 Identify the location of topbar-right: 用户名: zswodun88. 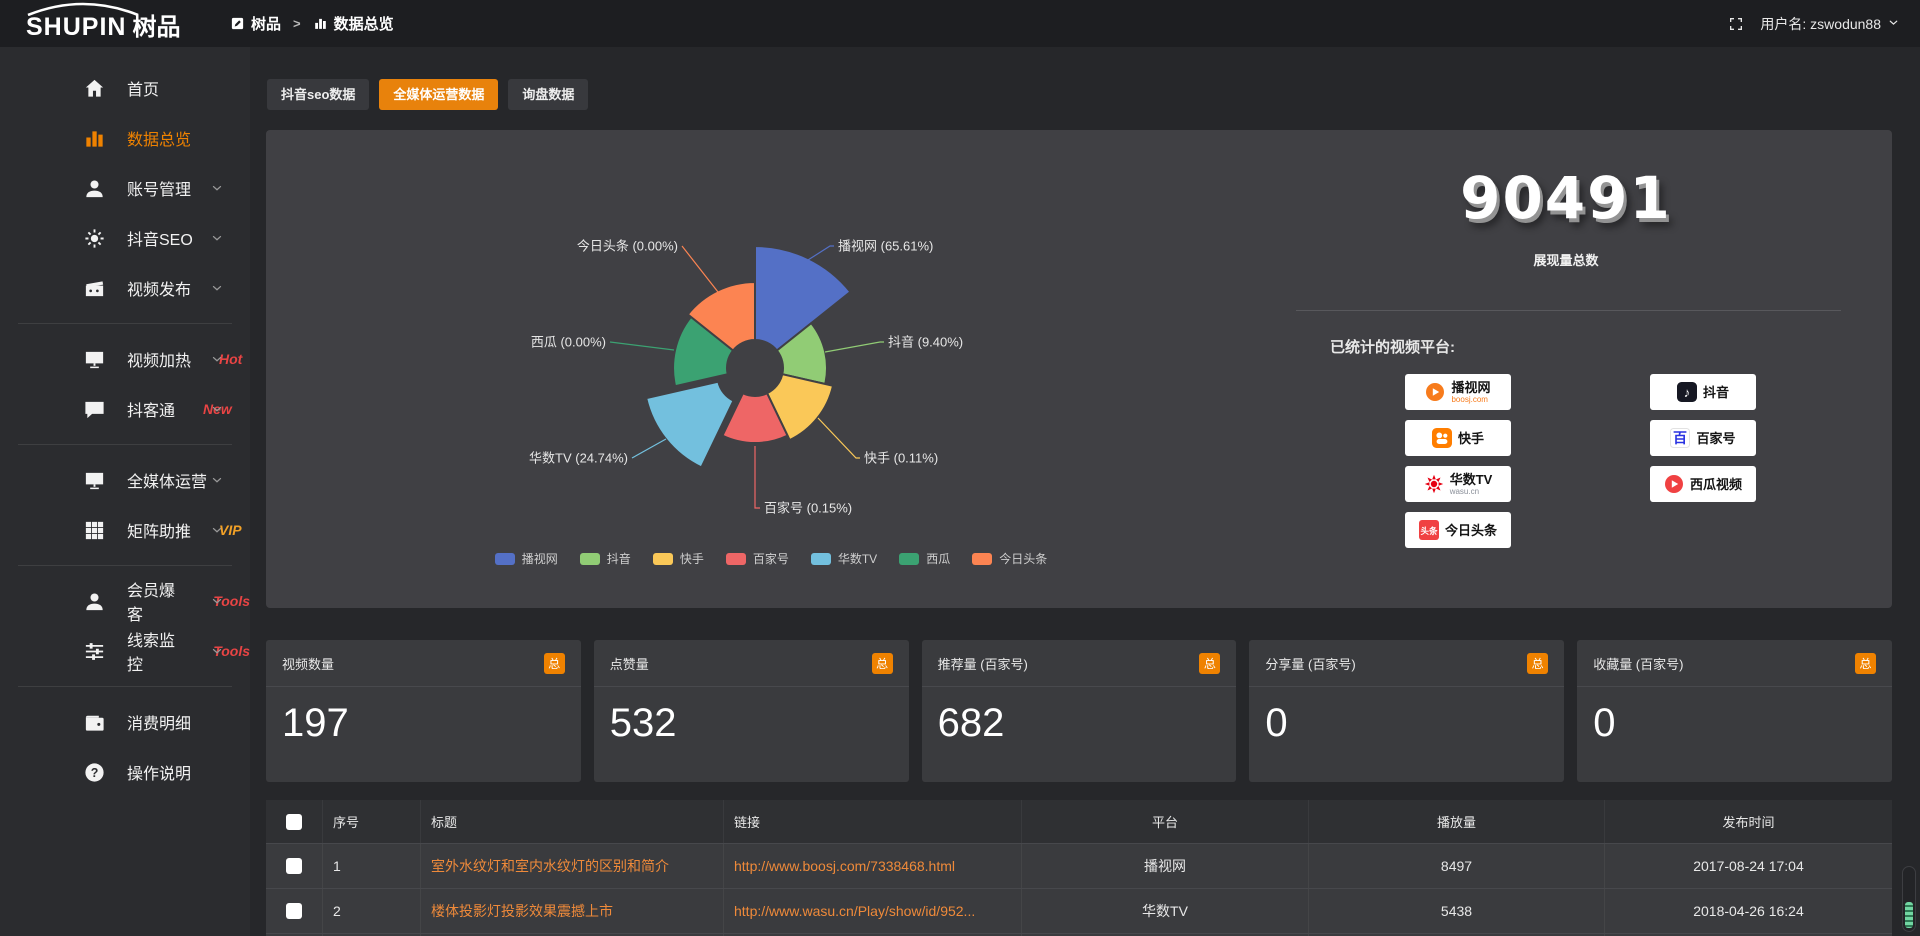
(1824, 24).